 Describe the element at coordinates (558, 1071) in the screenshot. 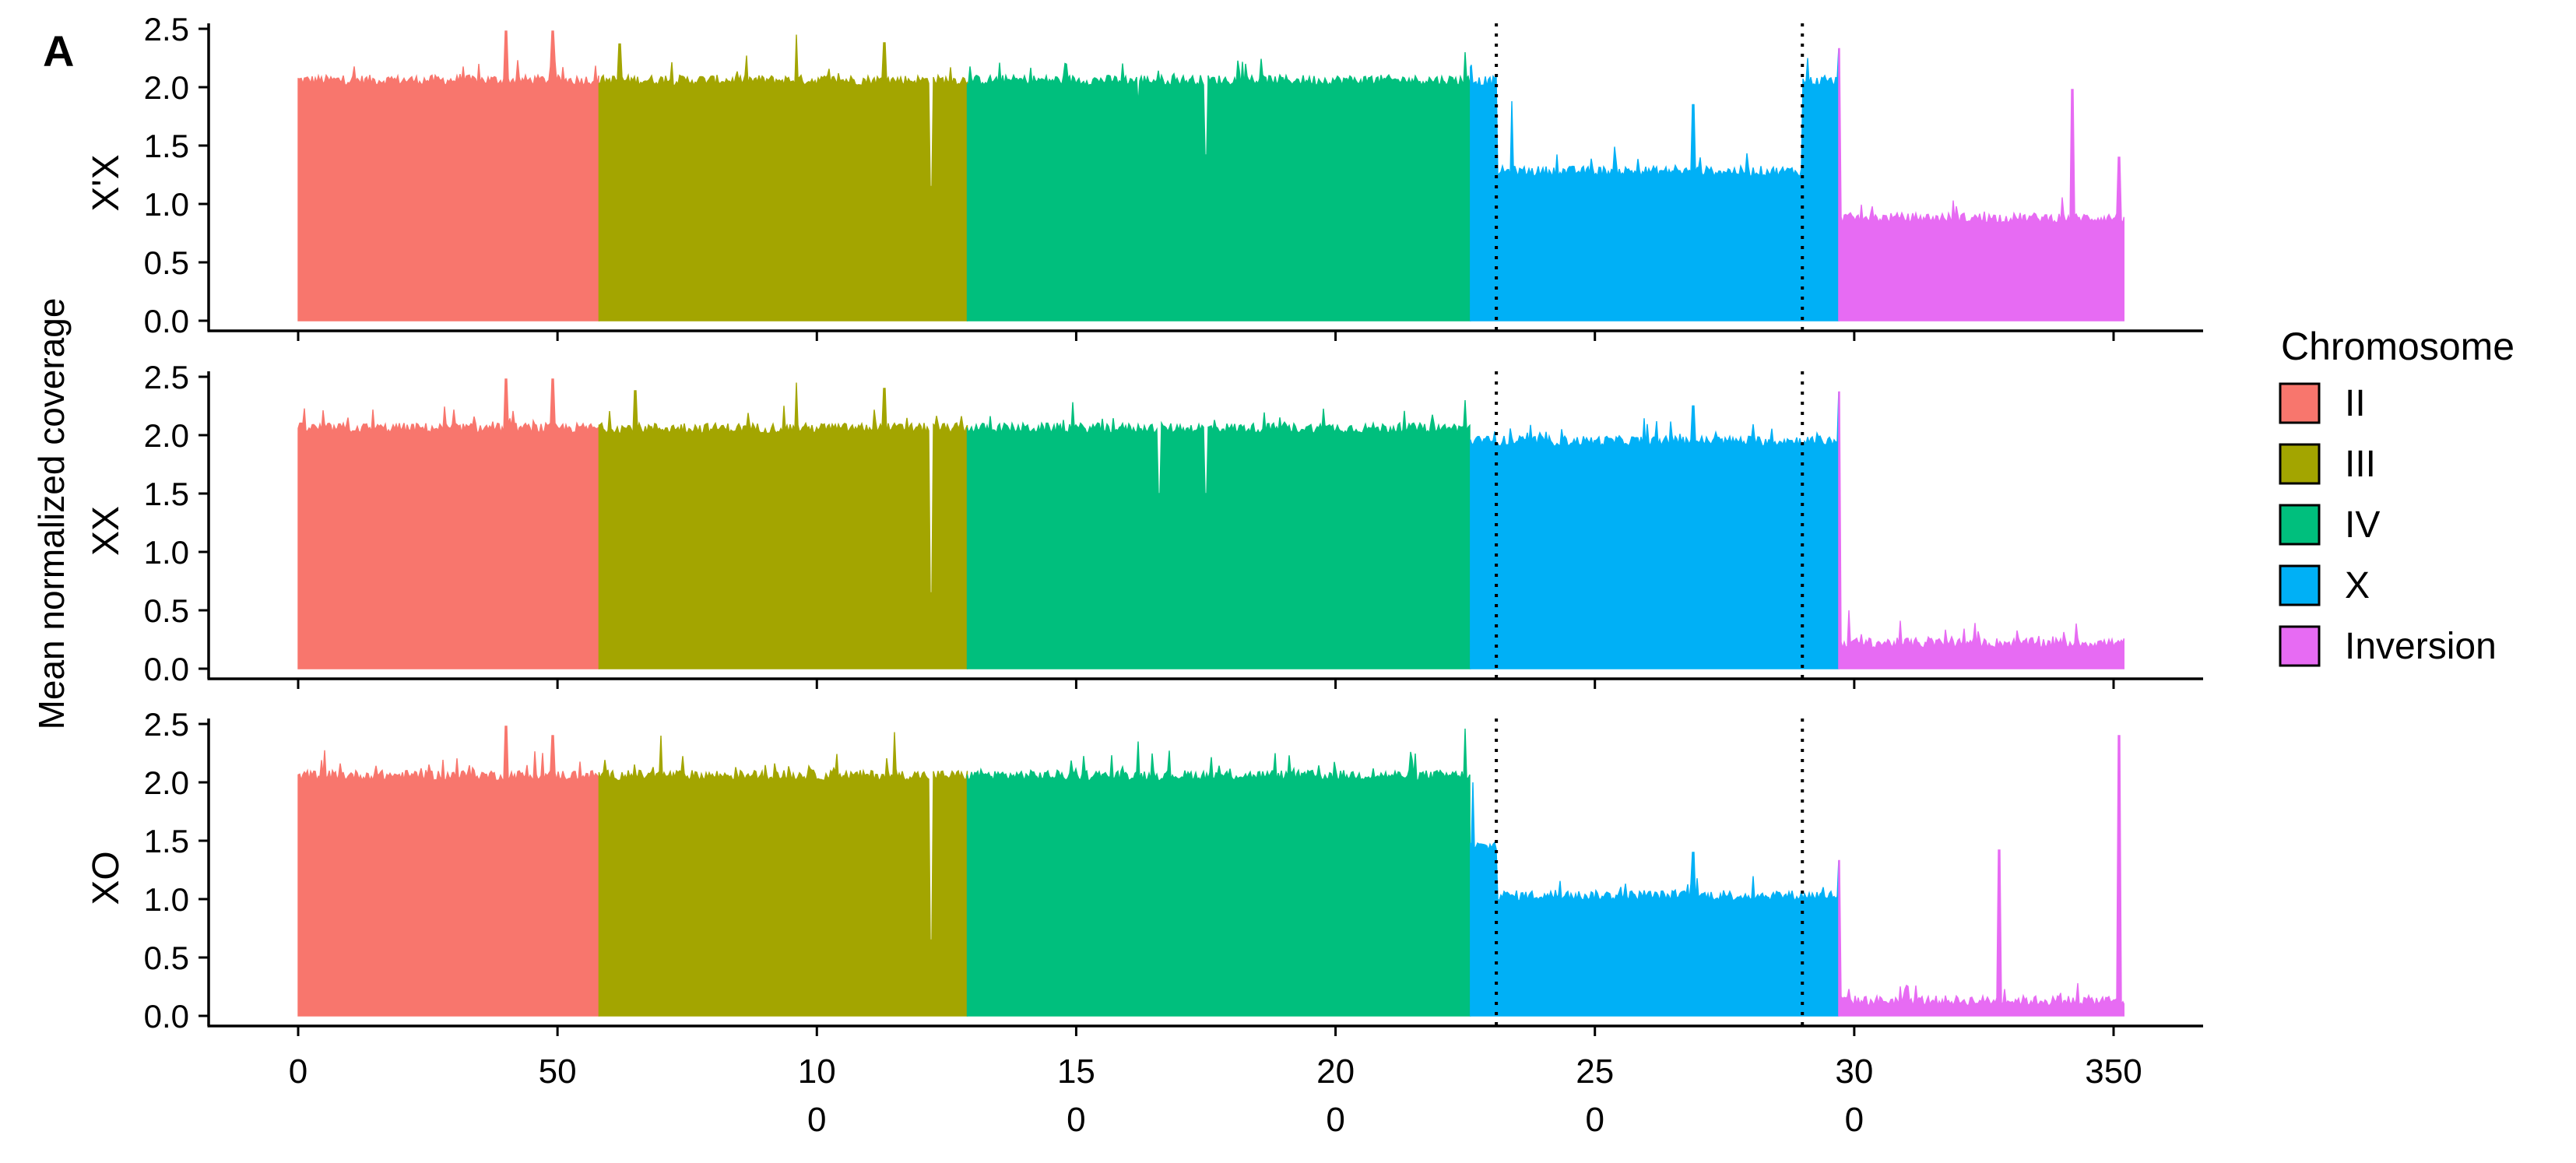

I see `x-tick-label: 50` at that location.